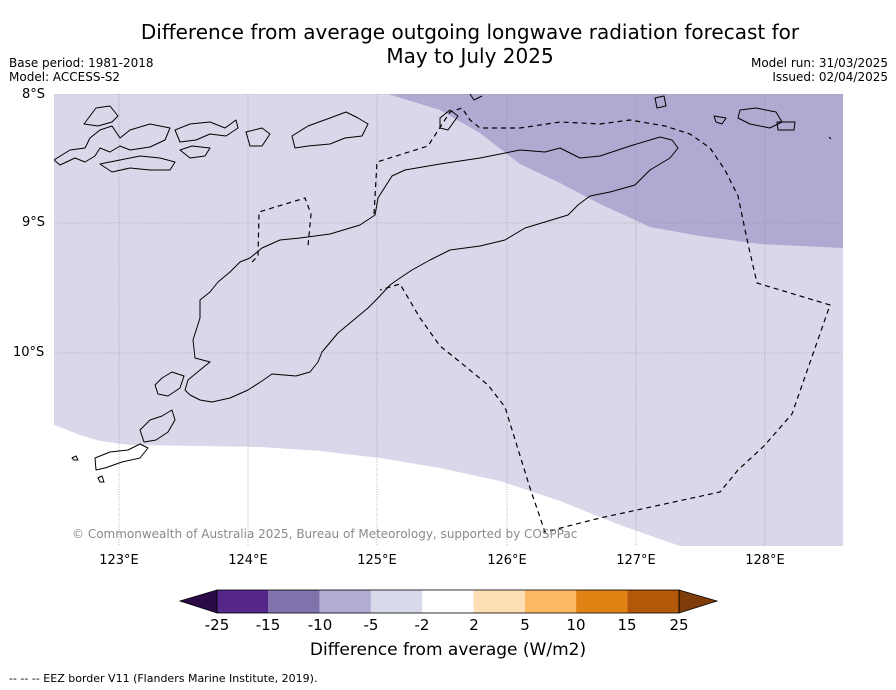  I want to click on issued-date: Issued: 02/04/2025, so click(830, 77).